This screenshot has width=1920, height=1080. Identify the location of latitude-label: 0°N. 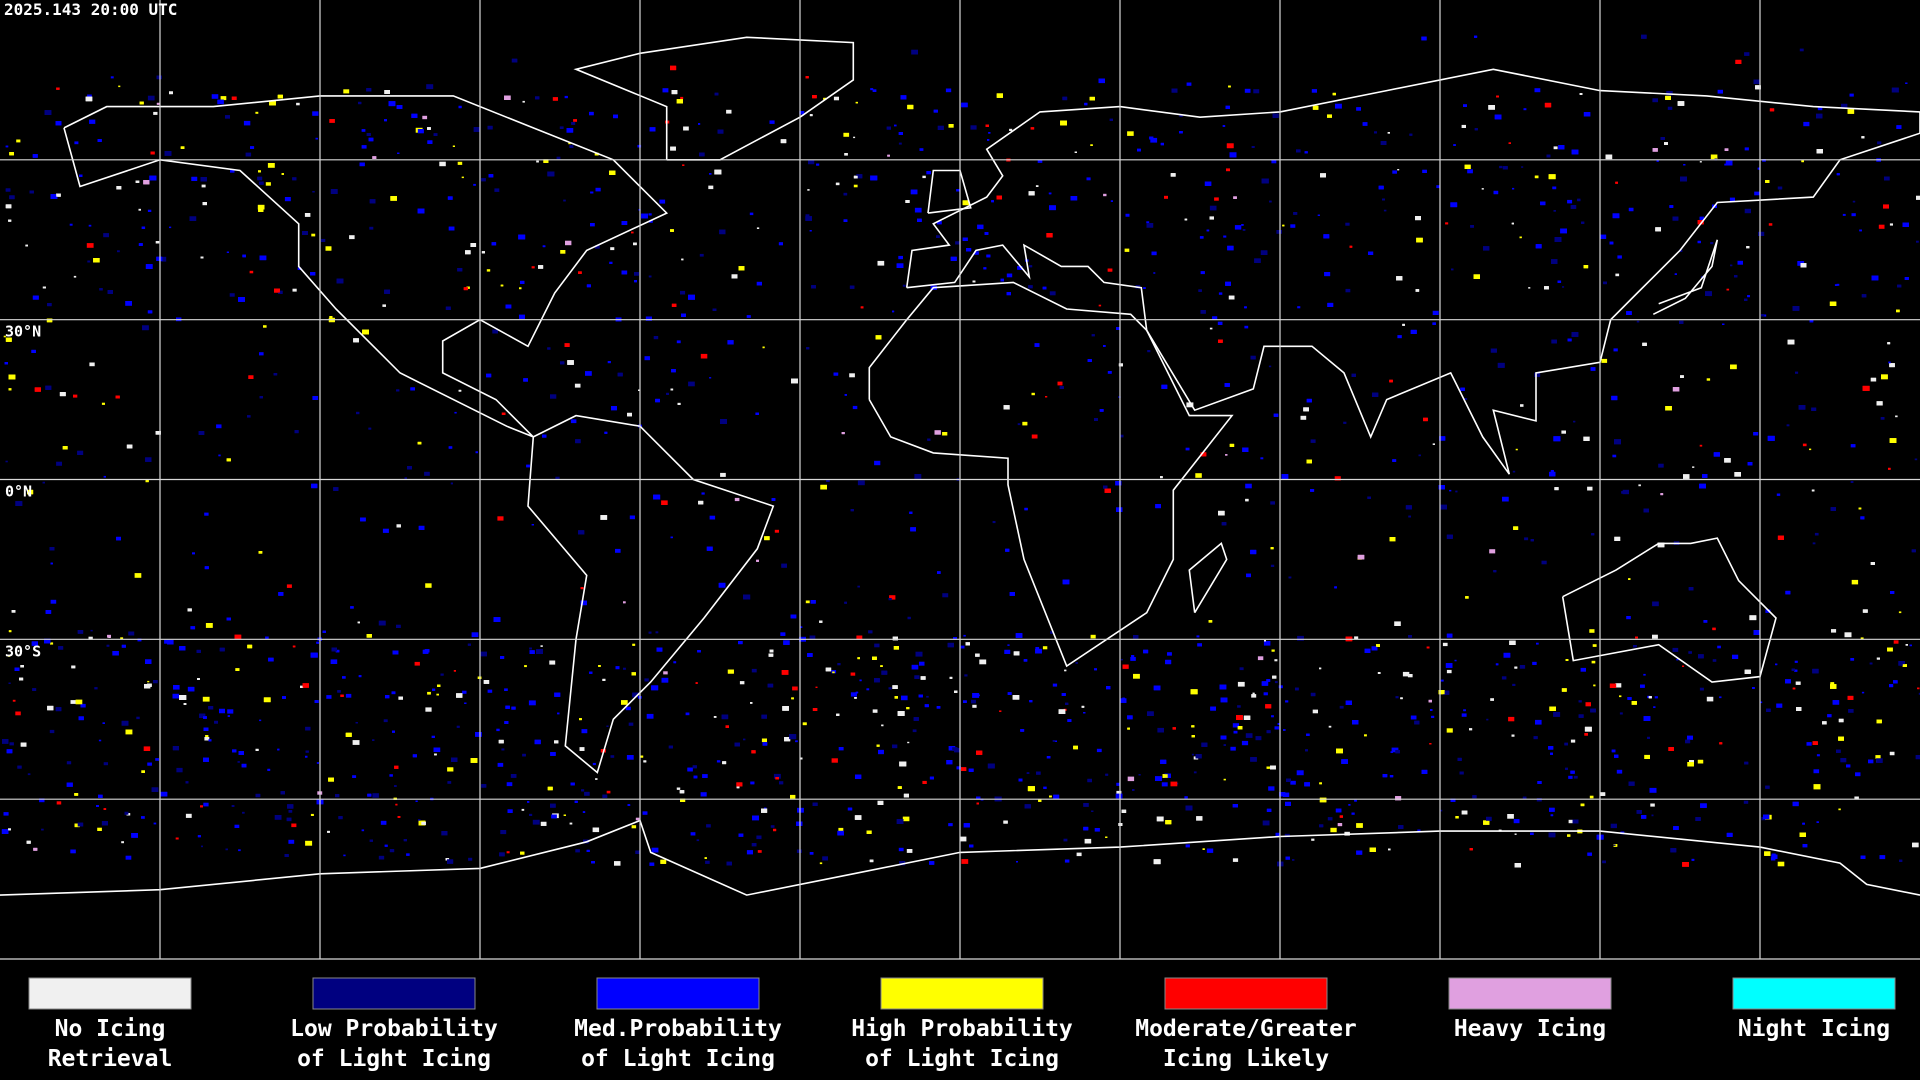
(18, 492).